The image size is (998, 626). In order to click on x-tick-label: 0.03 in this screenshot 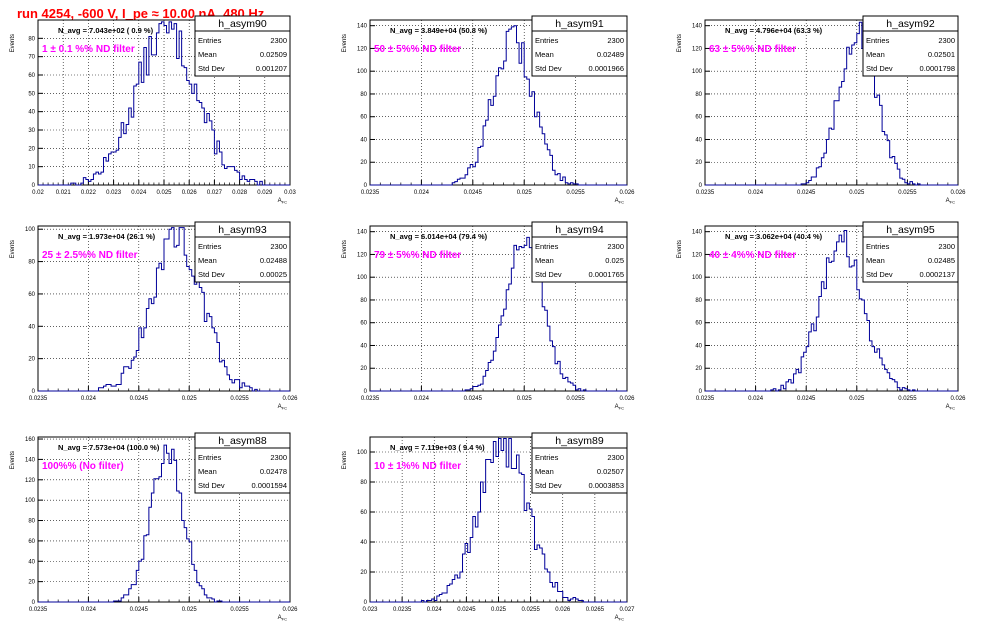, I will do `click(290, 193)`.